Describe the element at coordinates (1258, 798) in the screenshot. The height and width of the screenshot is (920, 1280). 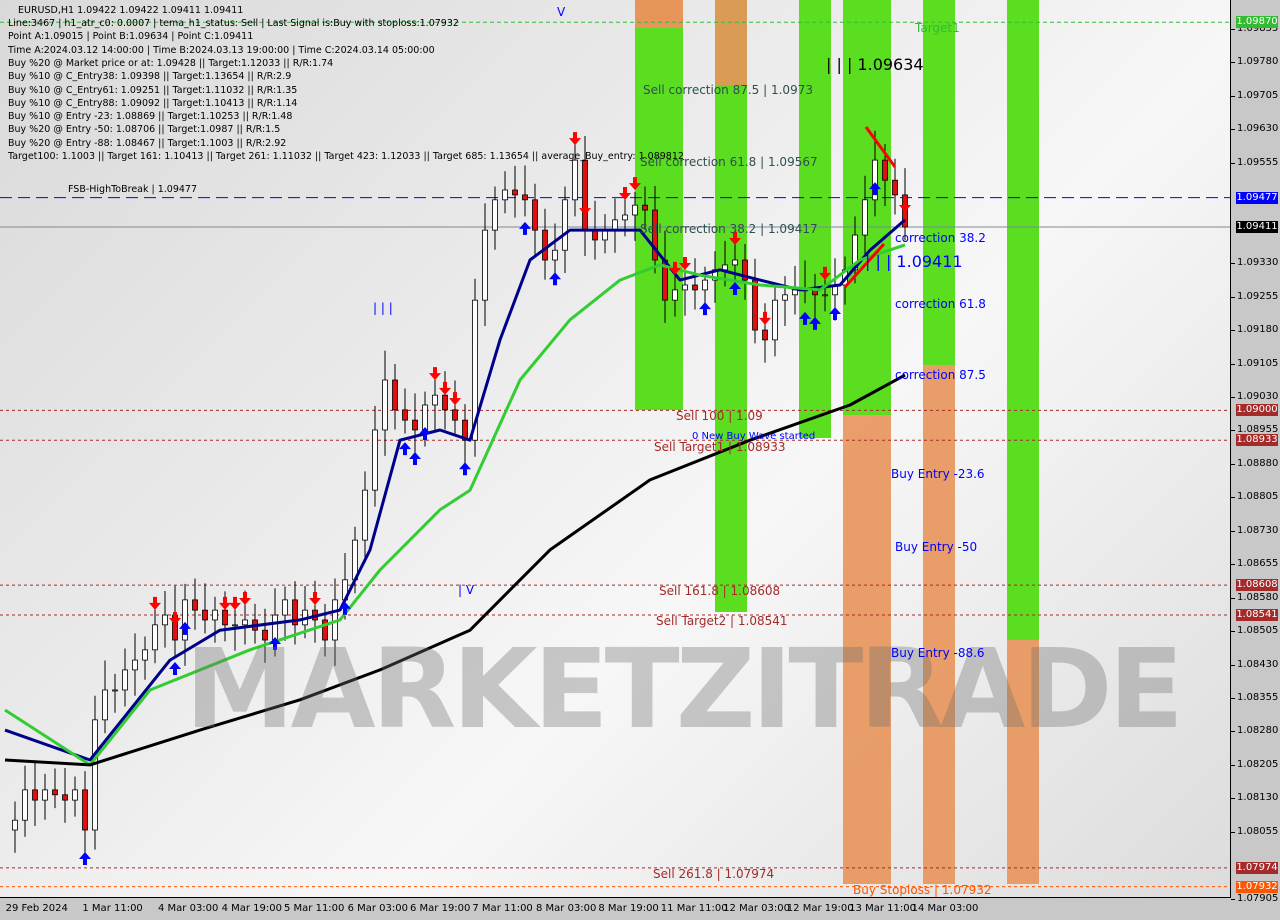
I see `y-tick-label: 1.08130` at that location.